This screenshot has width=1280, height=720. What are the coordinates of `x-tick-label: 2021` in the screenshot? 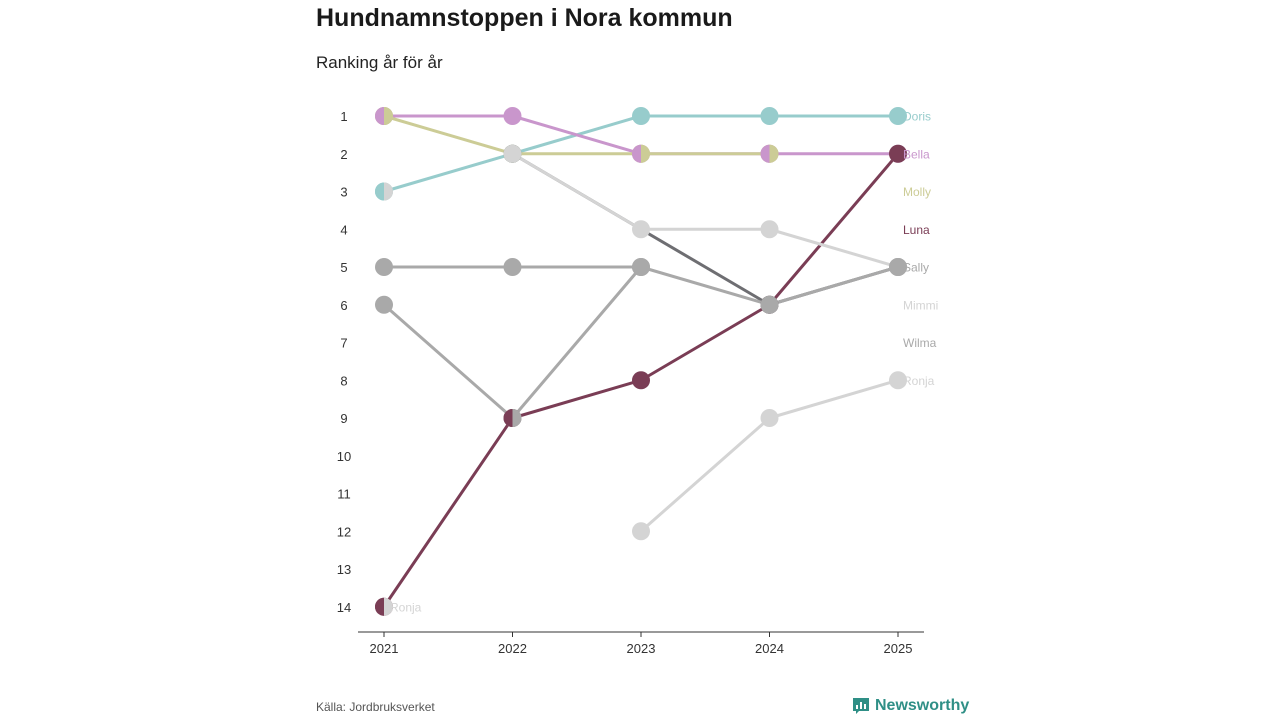 It's located at (384, 648).